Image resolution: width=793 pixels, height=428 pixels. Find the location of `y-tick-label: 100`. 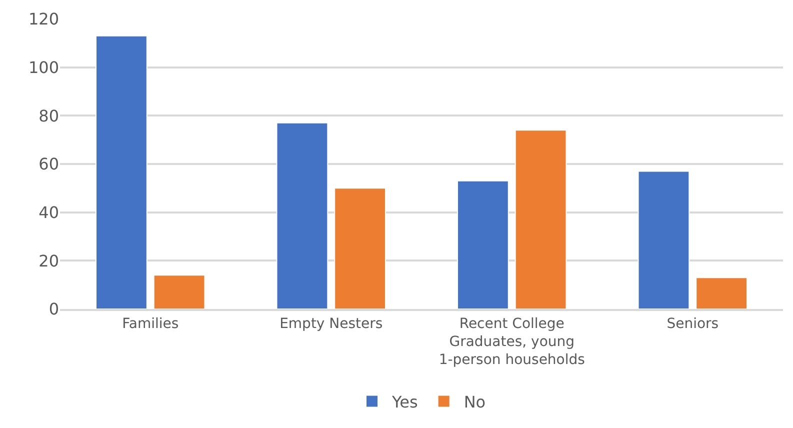

y-tick-label: 100 is located at coordinates (43, 67).